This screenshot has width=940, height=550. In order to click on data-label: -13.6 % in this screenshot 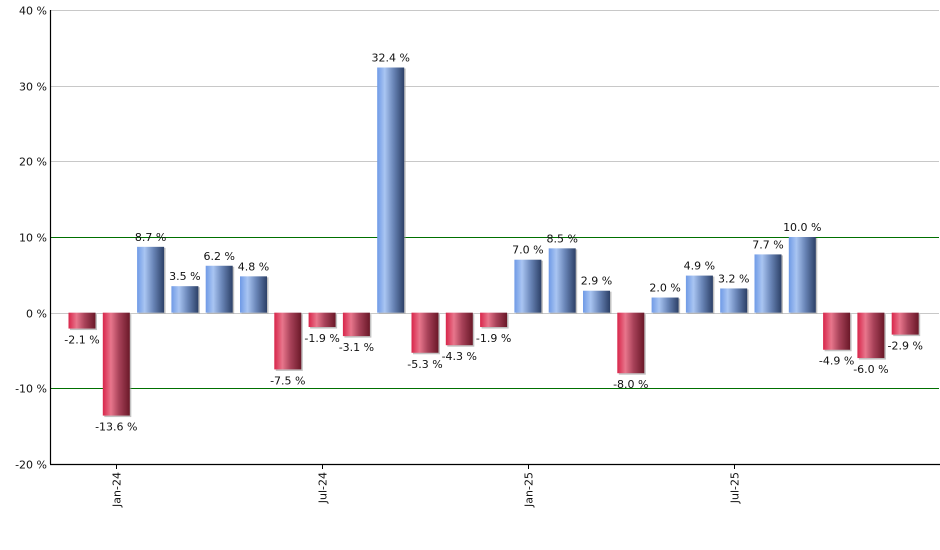, I will do `click(116, 427)`.